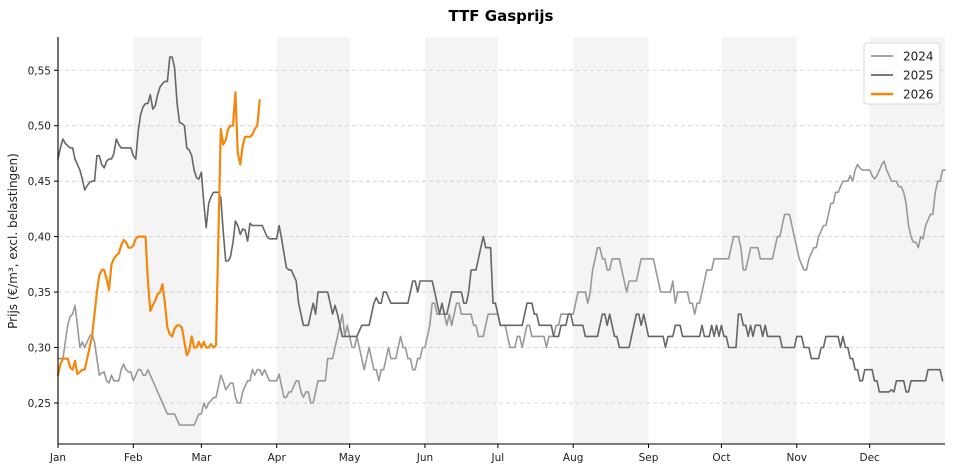 This screenshot has width=953, height=470. Describe the element at coordinates (313, 240) in the screenshot. I see `shaded-band-apr` at that location.